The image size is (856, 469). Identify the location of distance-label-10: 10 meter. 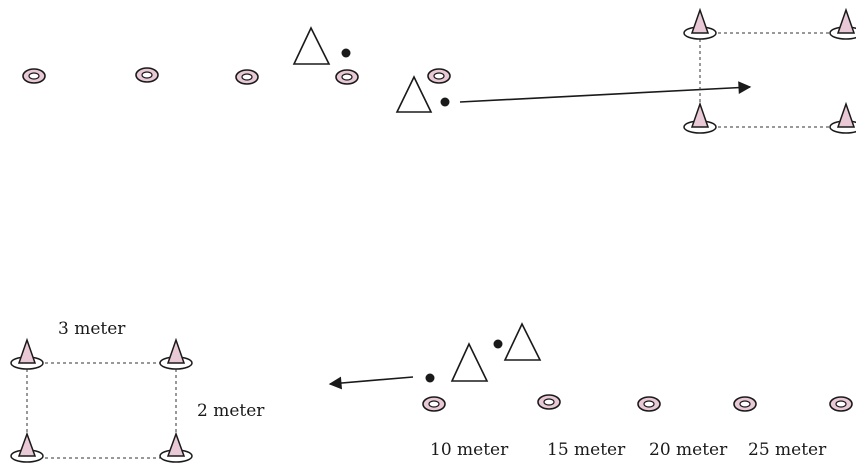
(469, 450).